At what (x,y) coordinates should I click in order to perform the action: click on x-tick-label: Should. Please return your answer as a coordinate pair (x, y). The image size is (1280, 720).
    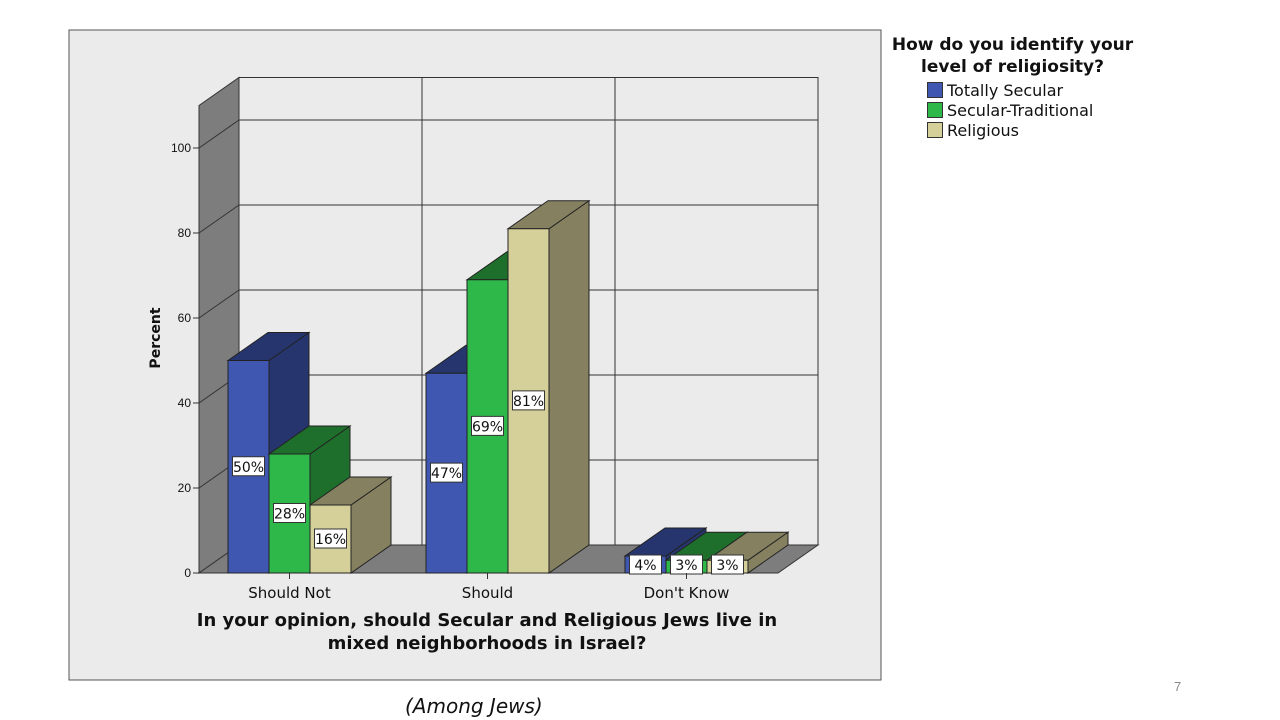
    Looking at the image, I should click on (487, 593).